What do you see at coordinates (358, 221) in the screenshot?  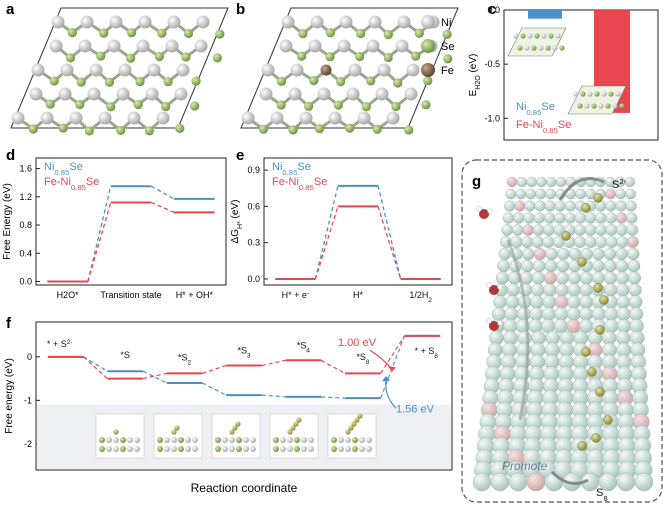 I see `plot-frame` at bounding box center [358, 221].